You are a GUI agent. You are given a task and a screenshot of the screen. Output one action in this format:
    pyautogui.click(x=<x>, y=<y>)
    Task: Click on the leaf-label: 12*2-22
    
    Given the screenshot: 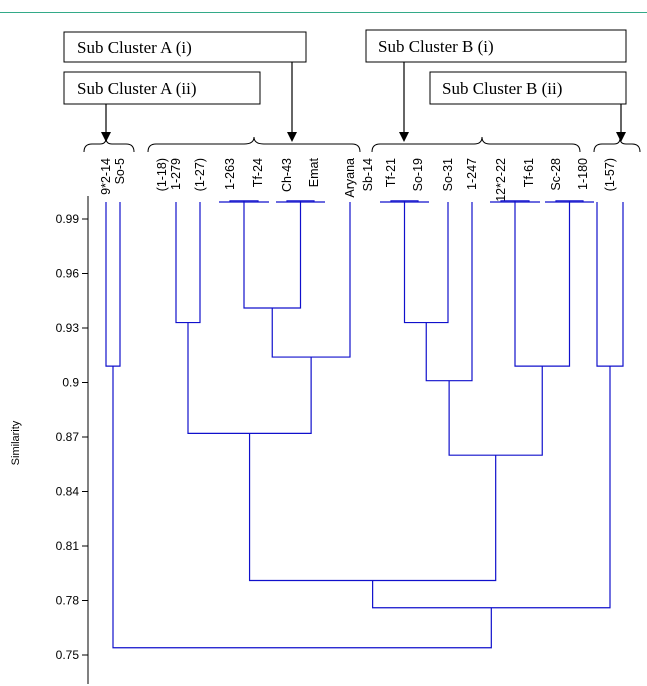 What is the action you would take?
    pyautogui.click(x=501, y=180)
    